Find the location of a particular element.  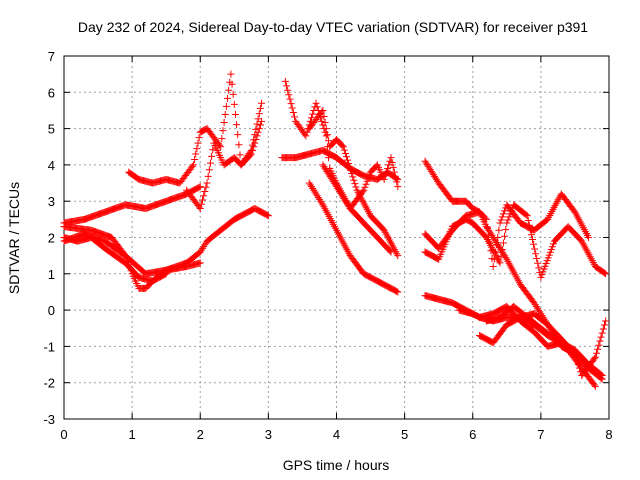

x-tick-label: 8 is located at coordinates (608, 434).